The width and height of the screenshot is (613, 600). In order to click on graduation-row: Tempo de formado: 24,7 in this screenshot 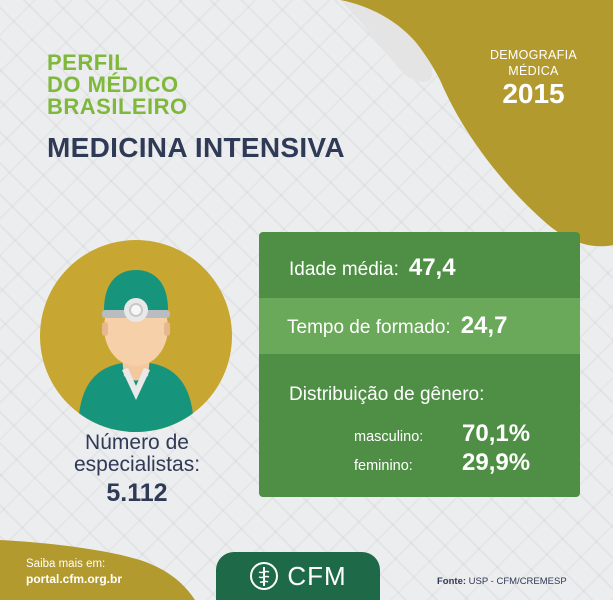, I will do `click(419, 326)`.